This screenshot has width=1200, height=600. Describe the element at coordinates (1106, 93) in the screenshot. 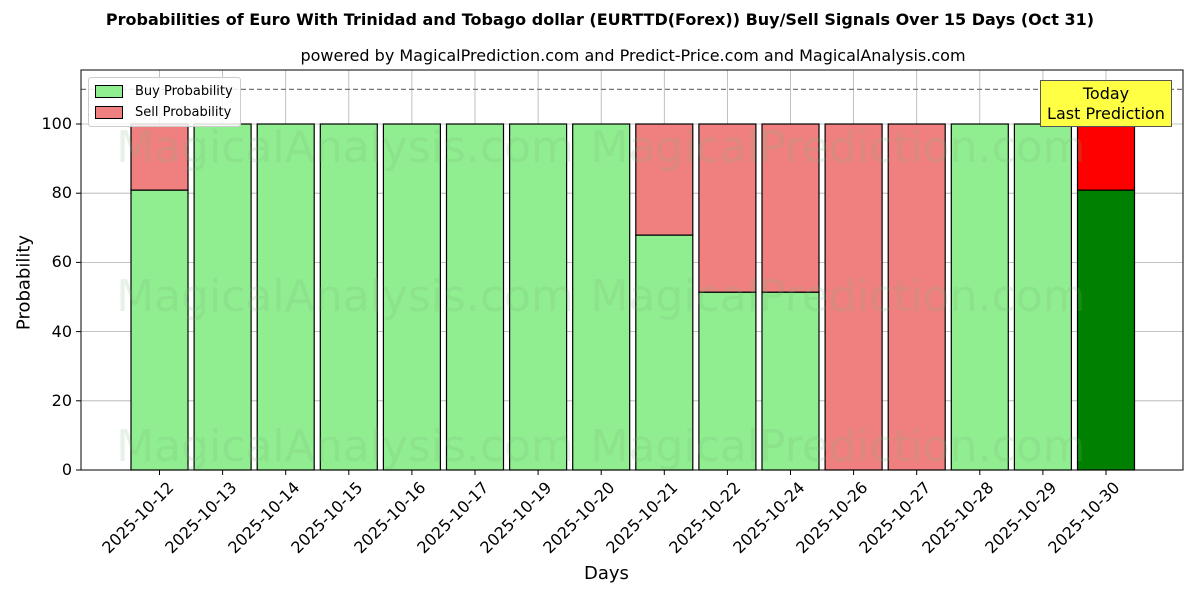

I see `annotation-line-1: Today` at that location.